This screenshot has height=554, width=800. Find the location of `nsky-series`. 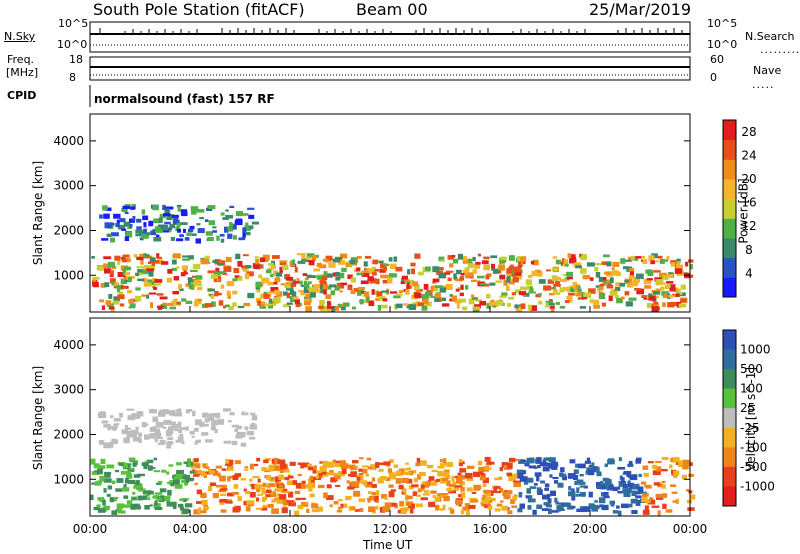

nsky-series is located at coordinates (390, 37).